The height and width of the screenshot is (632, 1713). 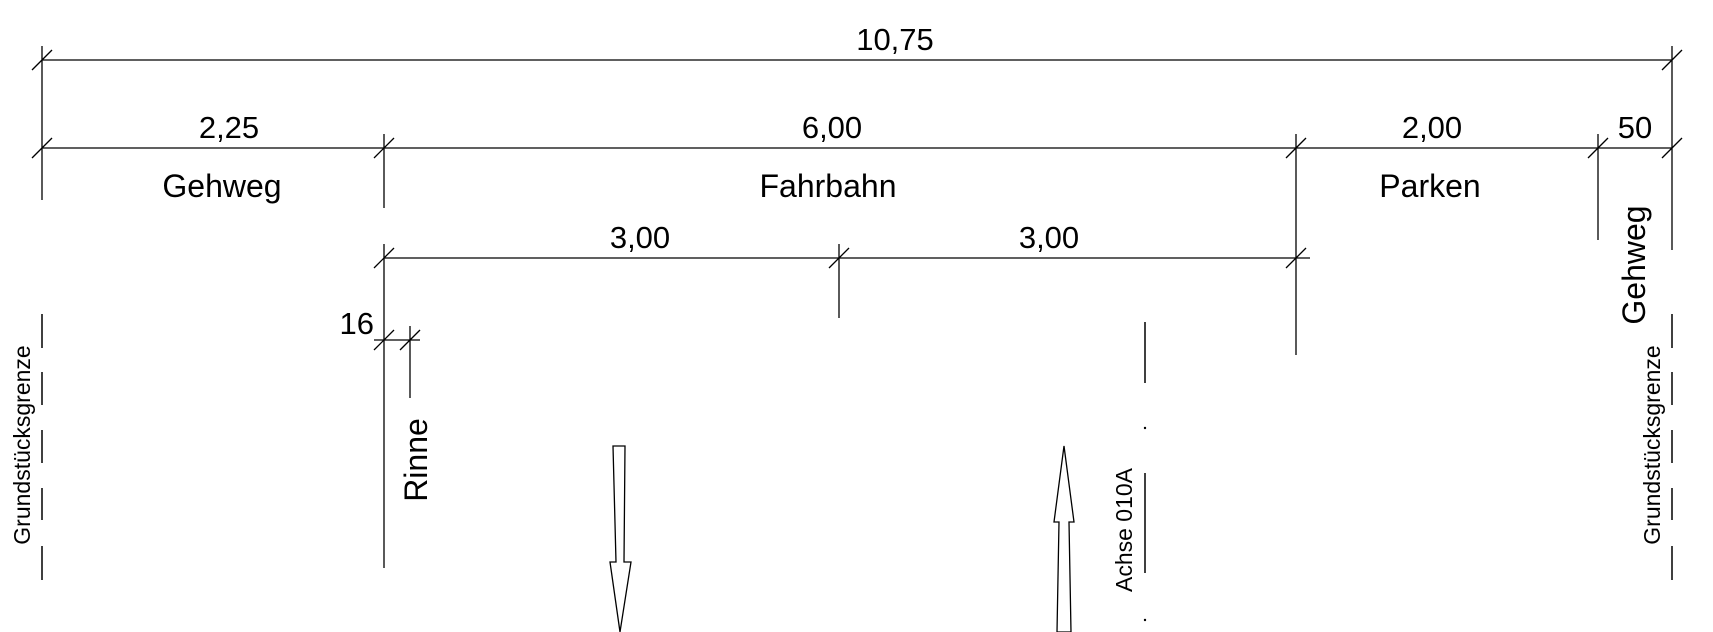 I want to click on sidewalk-right-label: Gehweg, so click(x=1634, y=264).